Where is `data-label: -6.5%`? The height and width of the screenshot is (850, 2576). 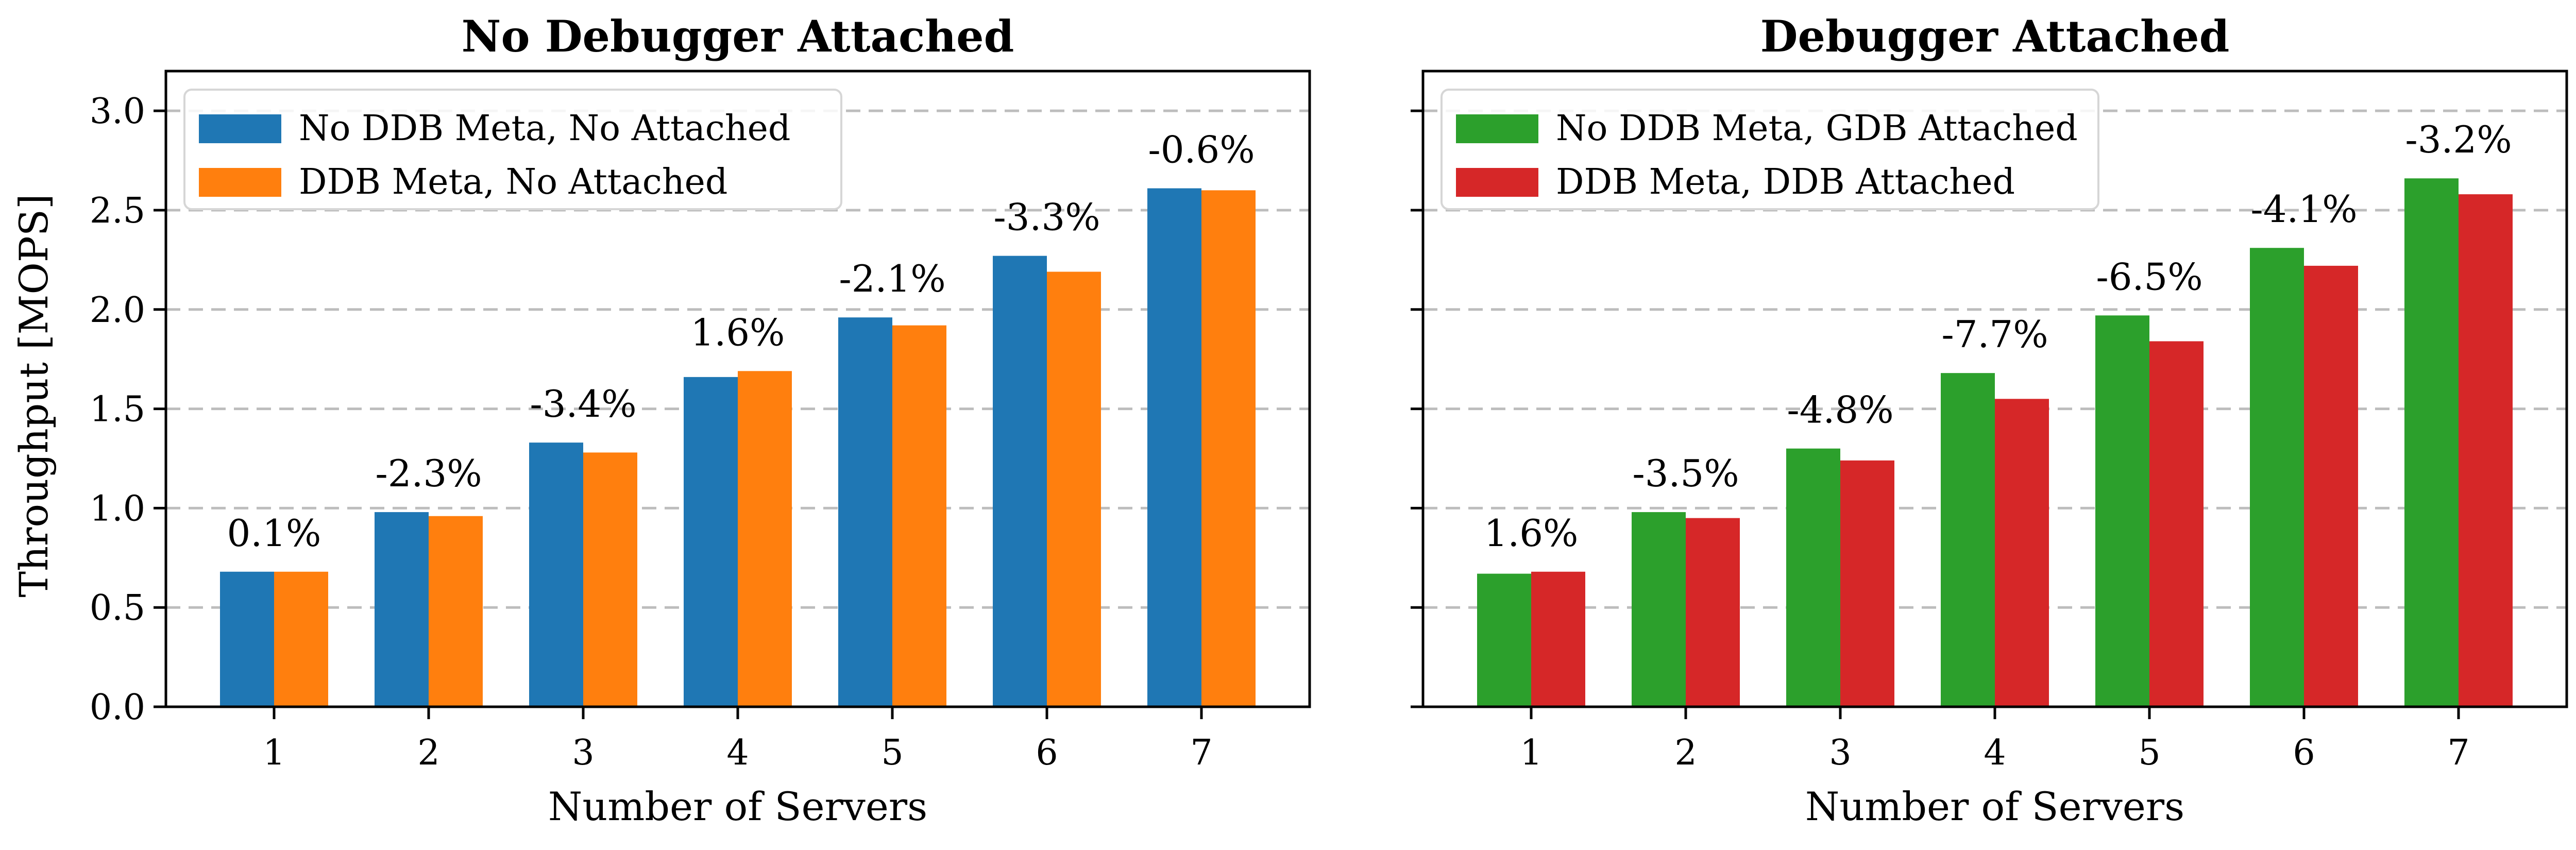
data-label: -6.5% is located at coordinates (2149, 276).